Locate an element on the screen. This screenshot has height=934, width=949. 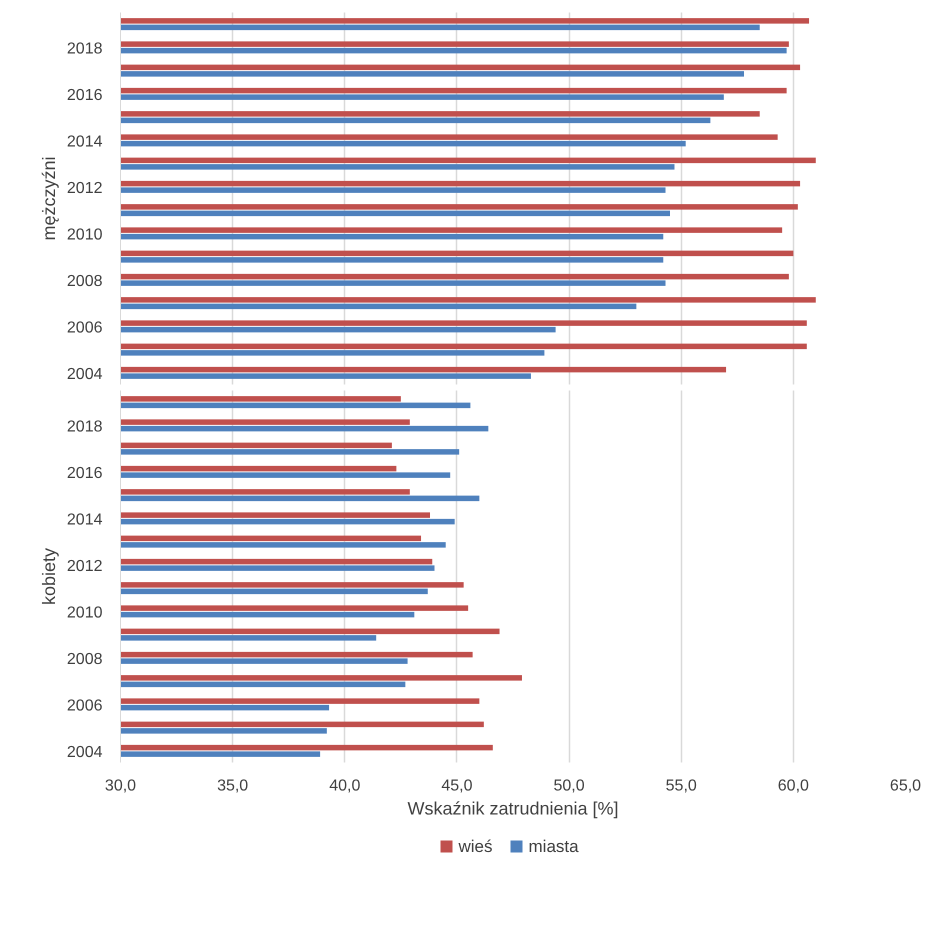
x-tick-label: 35,0 is located at coordinates (232, 786).